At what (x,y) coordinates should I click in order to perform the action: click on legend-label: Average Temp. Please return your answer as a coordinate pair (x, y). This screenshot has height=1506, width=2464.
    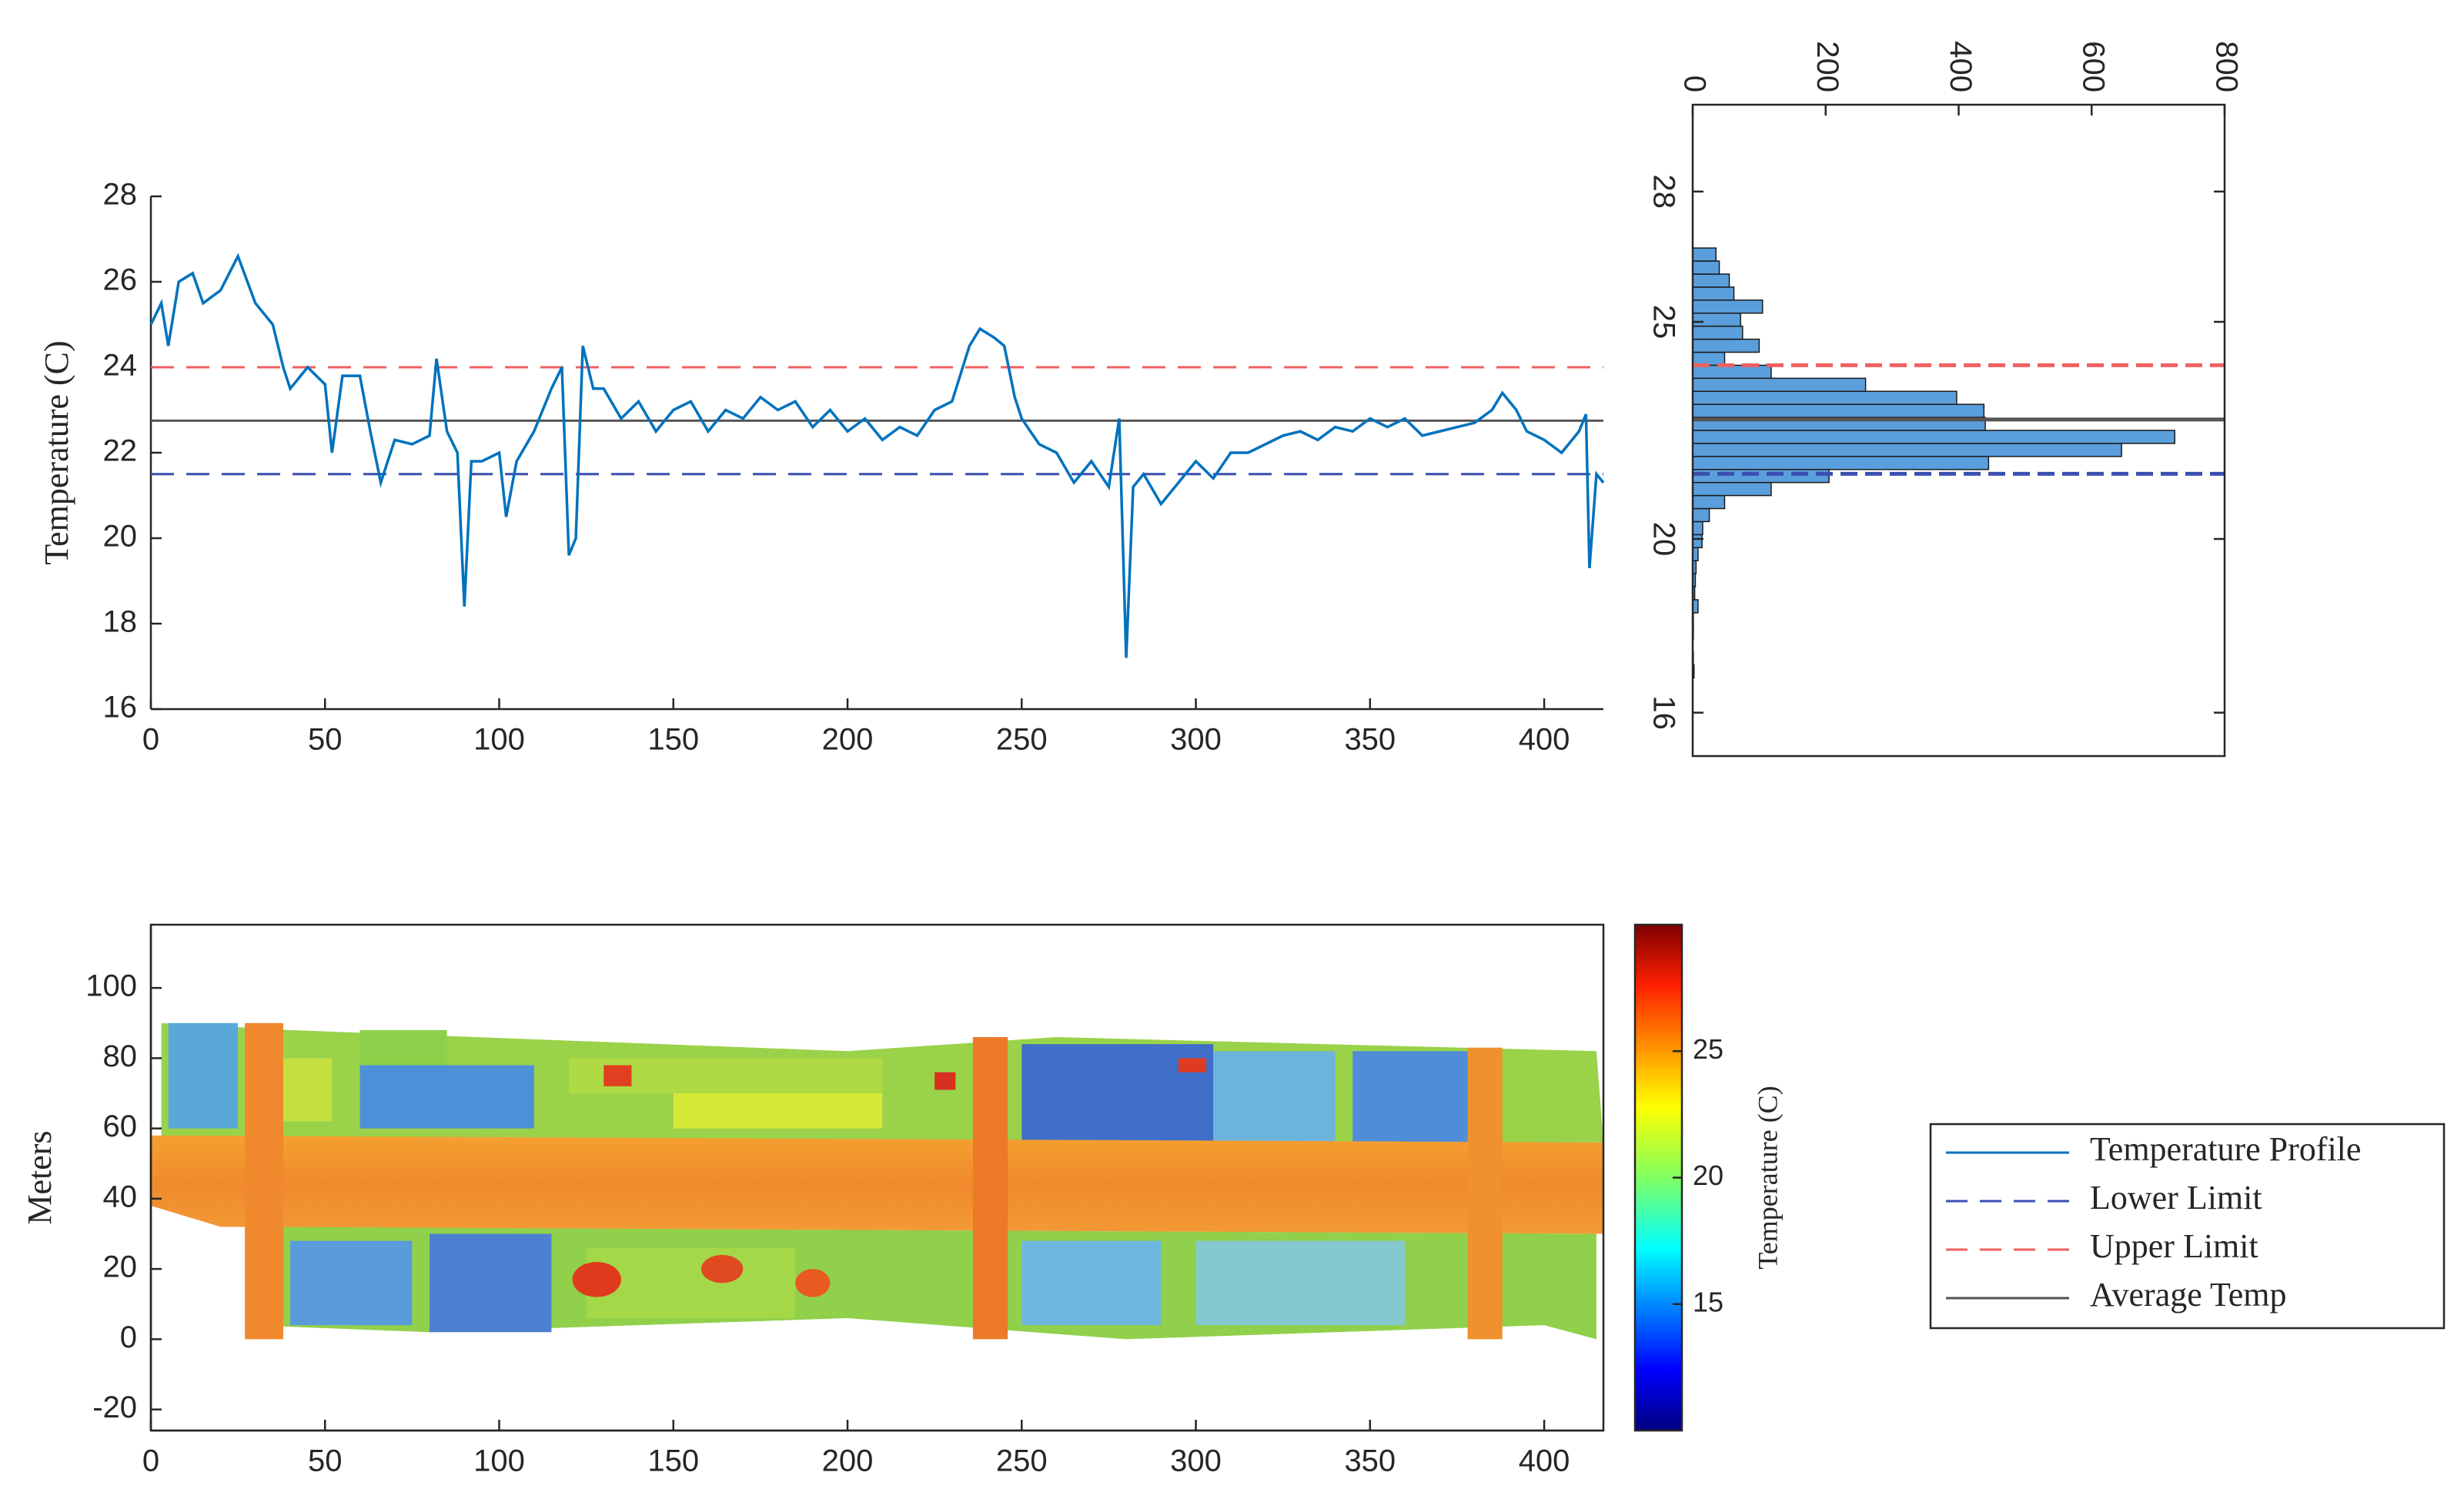
    Looking at the image, I should click on (2188, 1295).